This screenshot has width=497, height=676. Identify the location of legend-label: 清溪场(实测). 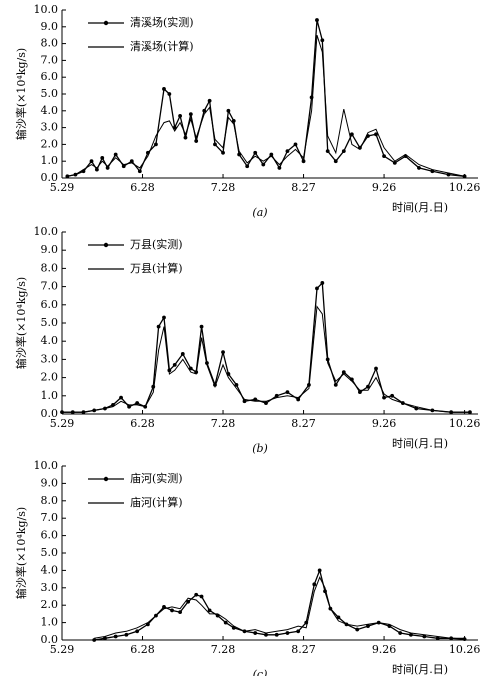
(162, 22).